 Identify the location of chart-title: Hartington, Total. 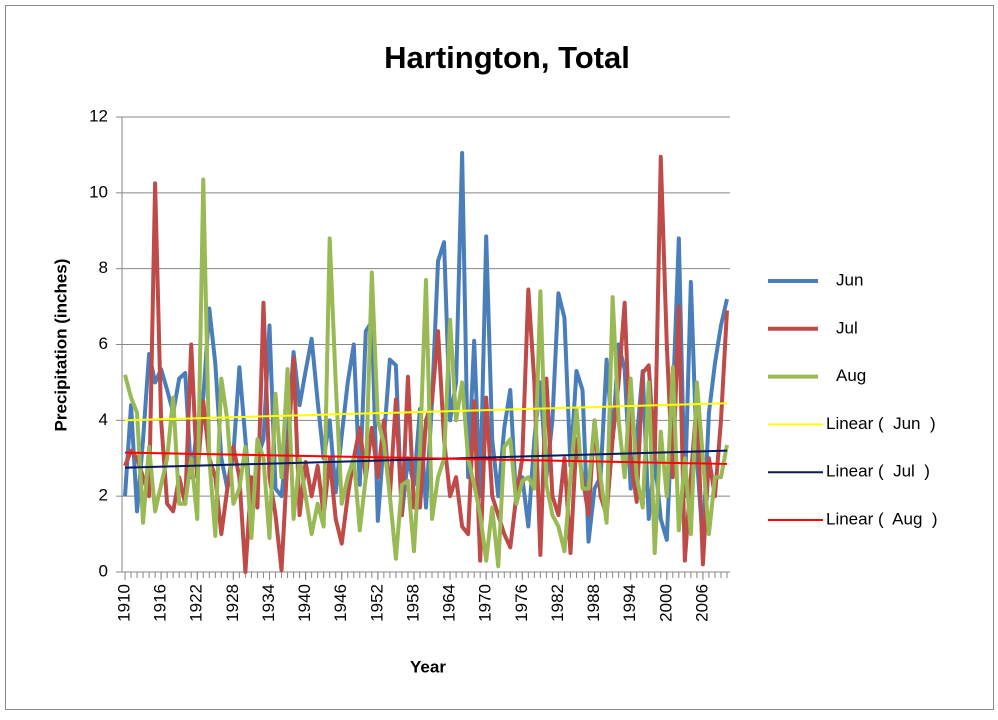
(507, 57).